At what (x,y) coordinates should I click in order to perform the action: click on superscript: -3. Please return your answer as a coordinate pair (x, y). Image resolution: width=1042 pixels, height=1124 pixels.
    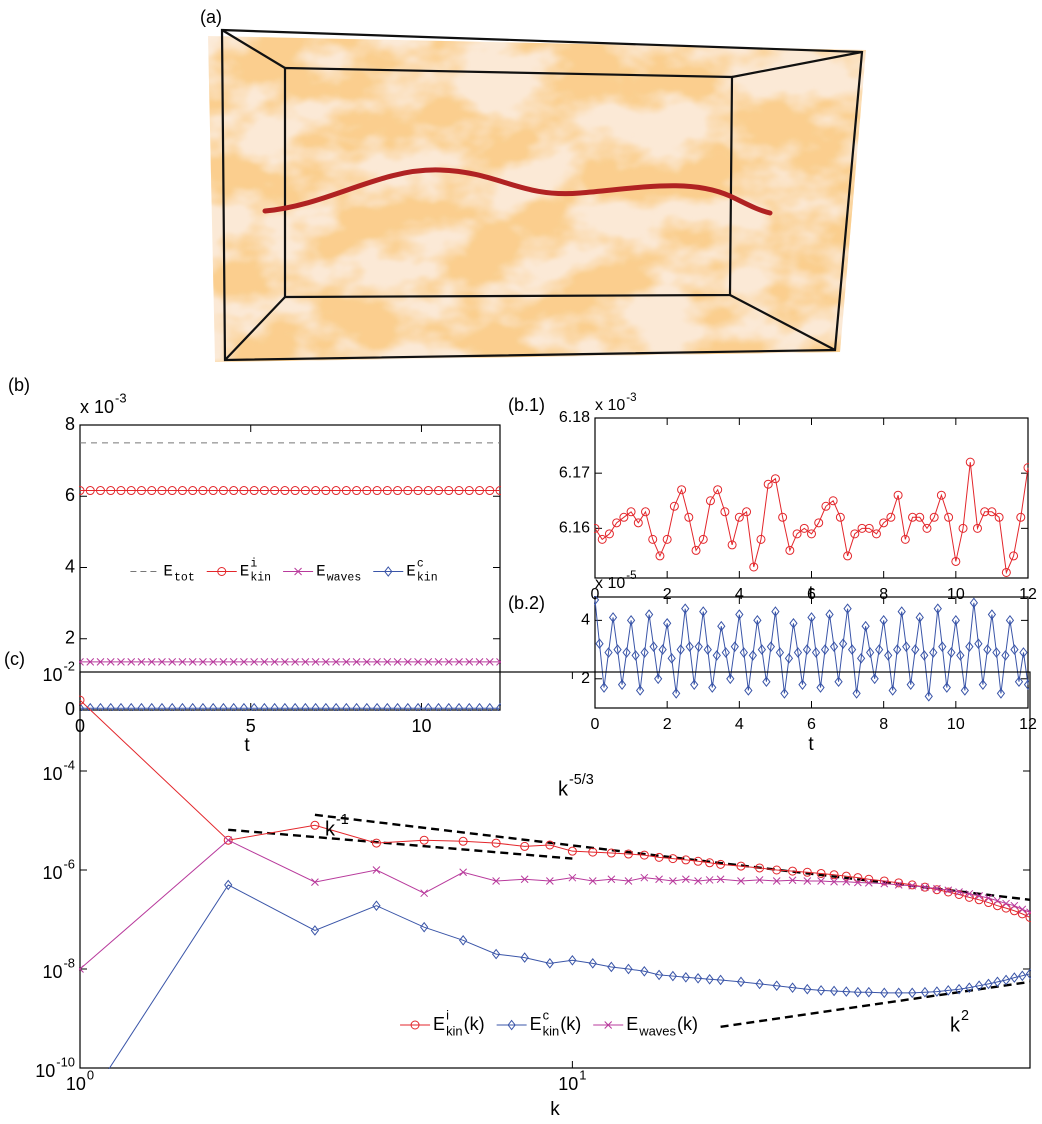
    Looking at the image, I should click on (631, 398).